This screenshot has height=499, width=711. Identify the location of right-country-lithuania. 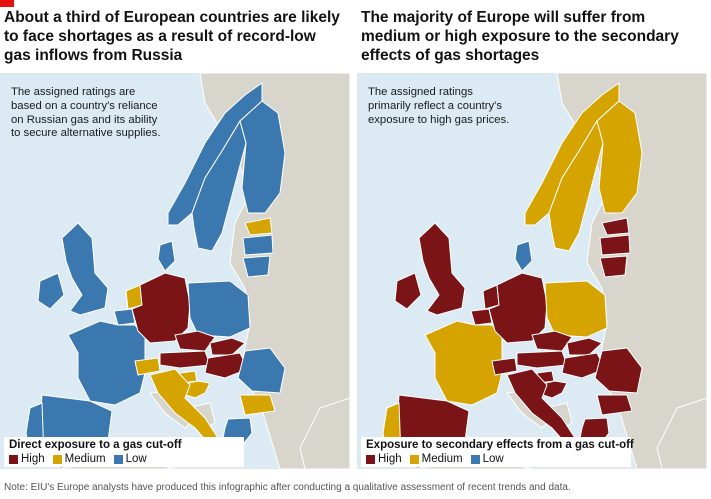
(613, 266).